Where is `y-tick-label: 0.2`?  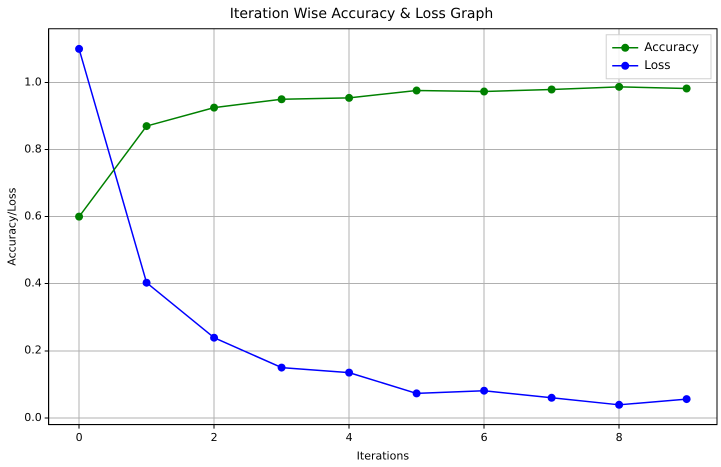
y-tick-label: 0.2 is located at coordinates (33, 350).